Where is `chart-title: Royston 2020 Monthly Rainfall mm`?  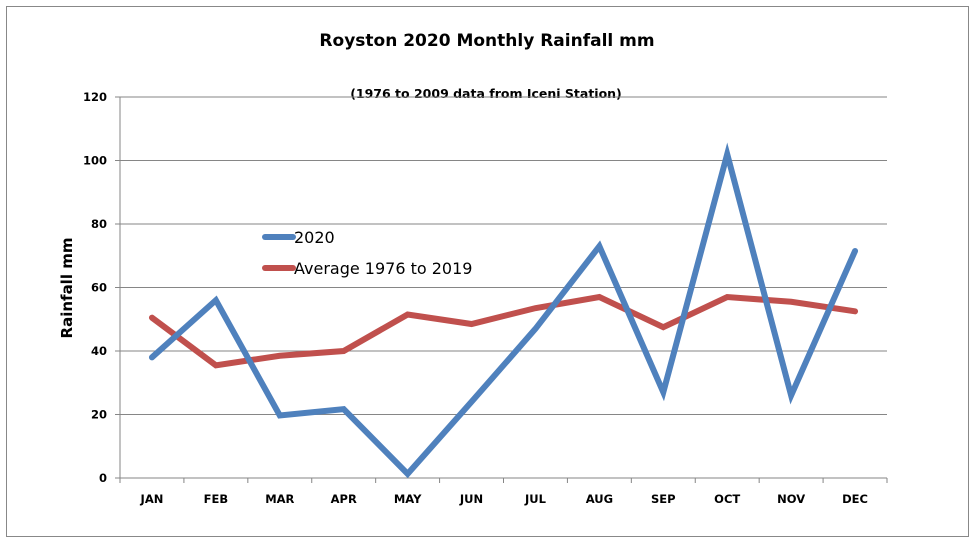 chart-title: Royston 2020 Monthly Rainfall mm is located at coordinates (486, 41).